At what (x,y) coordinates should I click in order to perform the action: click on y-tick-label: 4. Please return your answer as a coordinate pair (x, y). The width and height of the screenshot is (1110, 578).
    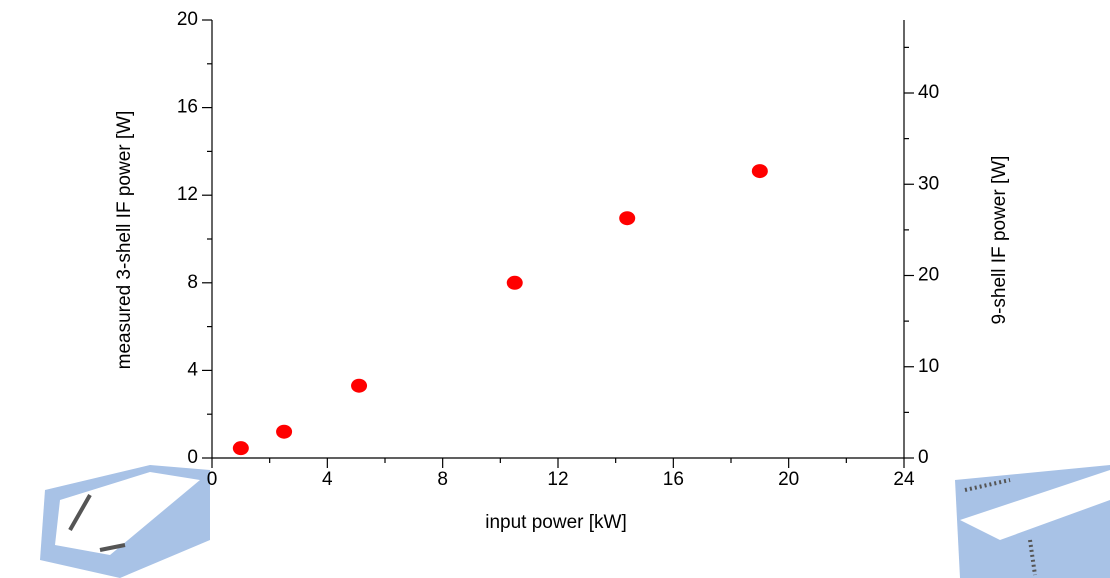
    Looking at the image, I should click on (192, 369).